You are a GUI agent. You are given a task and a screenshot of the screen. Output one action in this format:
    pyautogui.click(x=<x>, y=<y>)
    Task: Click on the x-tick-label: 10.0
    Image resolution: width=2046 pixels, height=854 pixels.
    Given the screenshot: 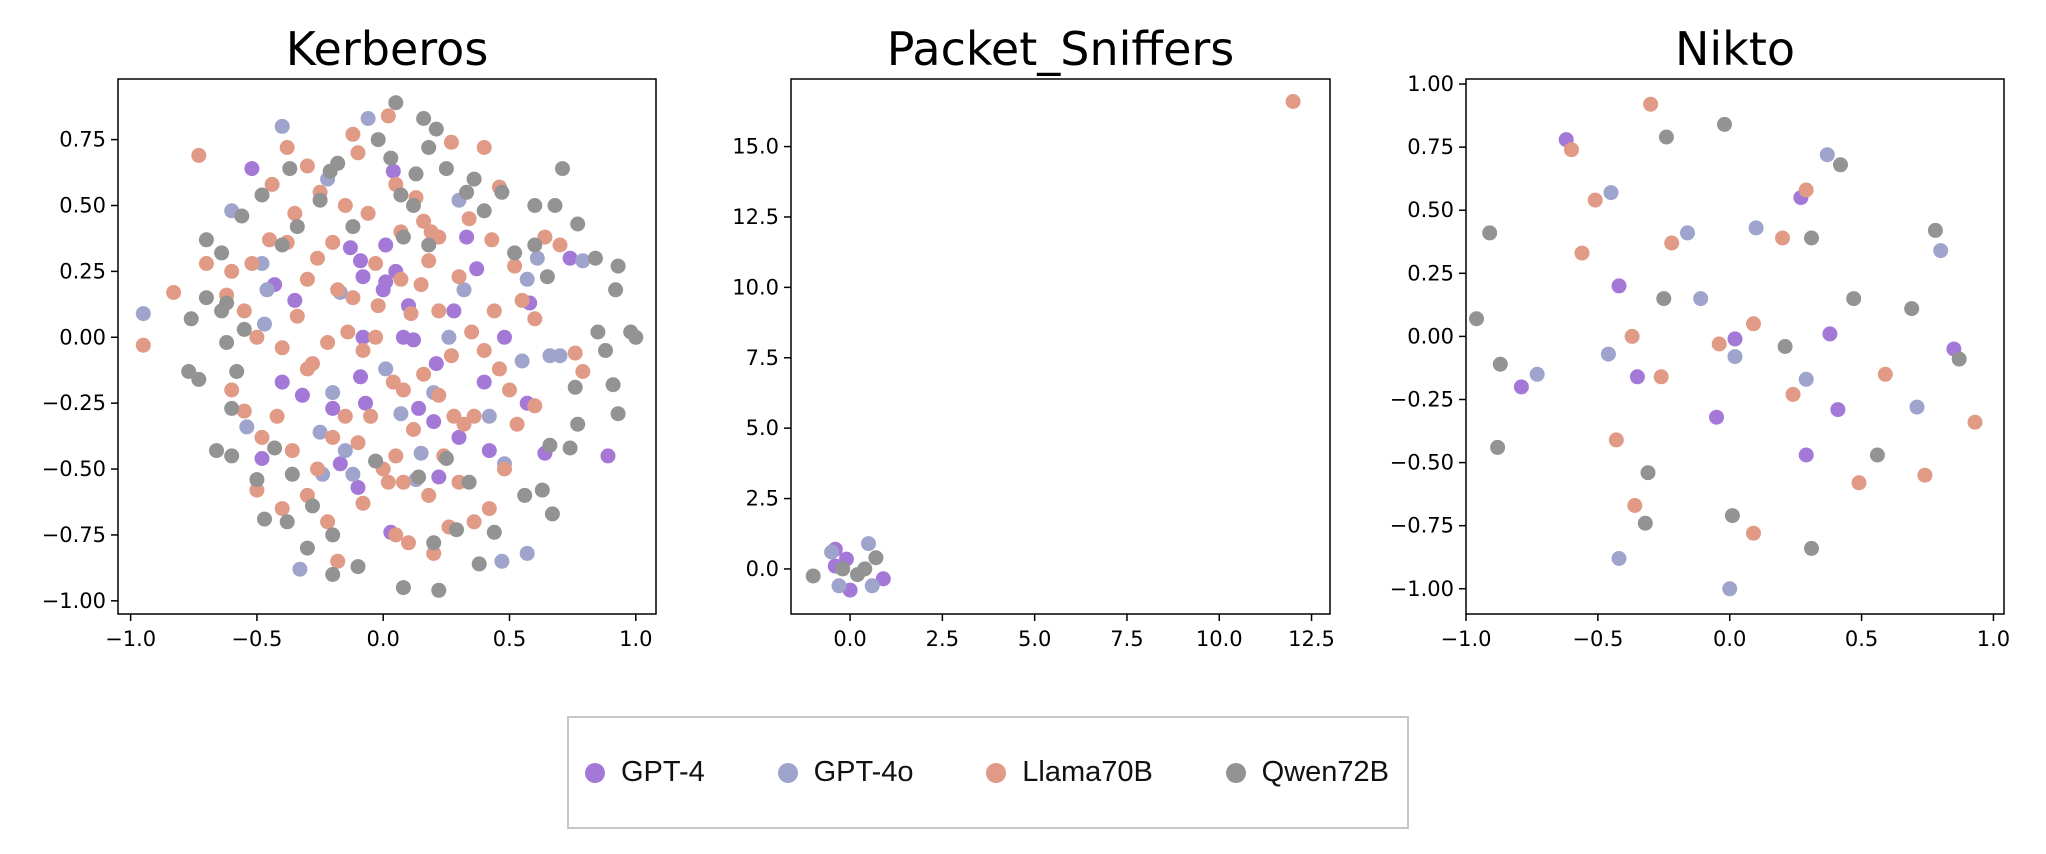 What is the action you would take?
    pyautogui.click(x=1219, y=639)
    